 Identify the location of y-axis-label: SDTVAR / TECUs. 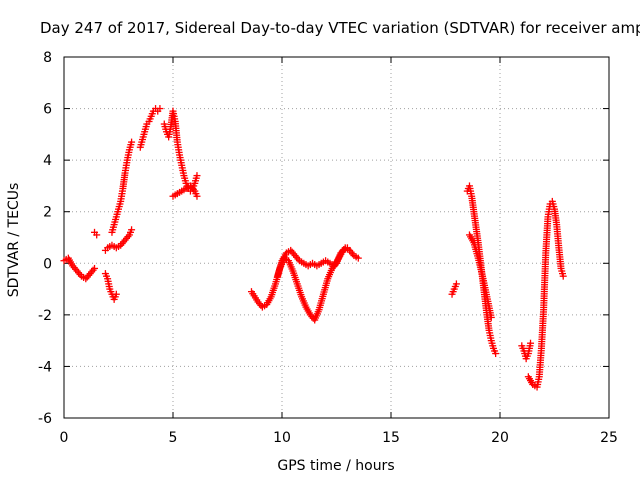
(14, 240).